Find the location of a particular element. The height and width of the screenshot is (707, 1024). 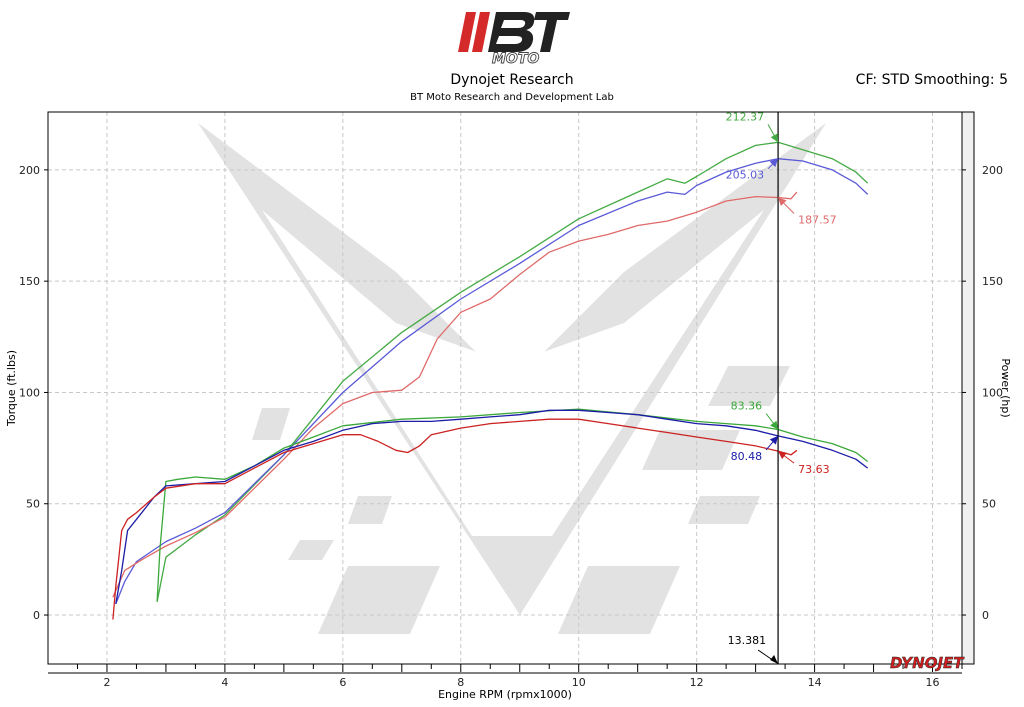

x-tick-label: 2 is located at coordinates (106, 682).